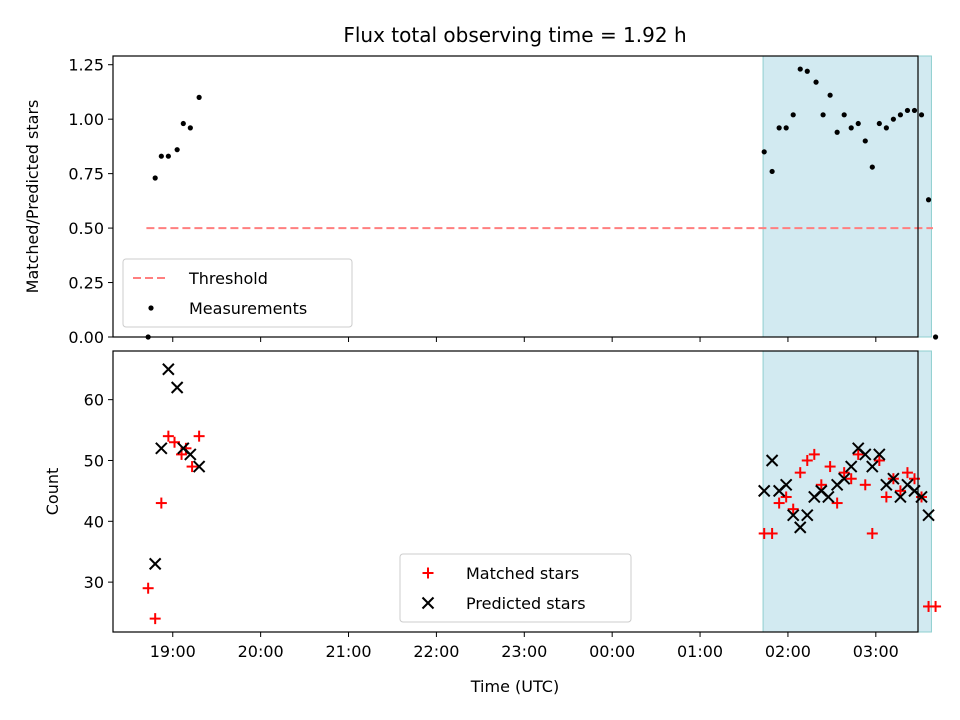 The width and height of the screenshot is (960, 720). I want to click on legend-label: Measurements, so click(248, 308).